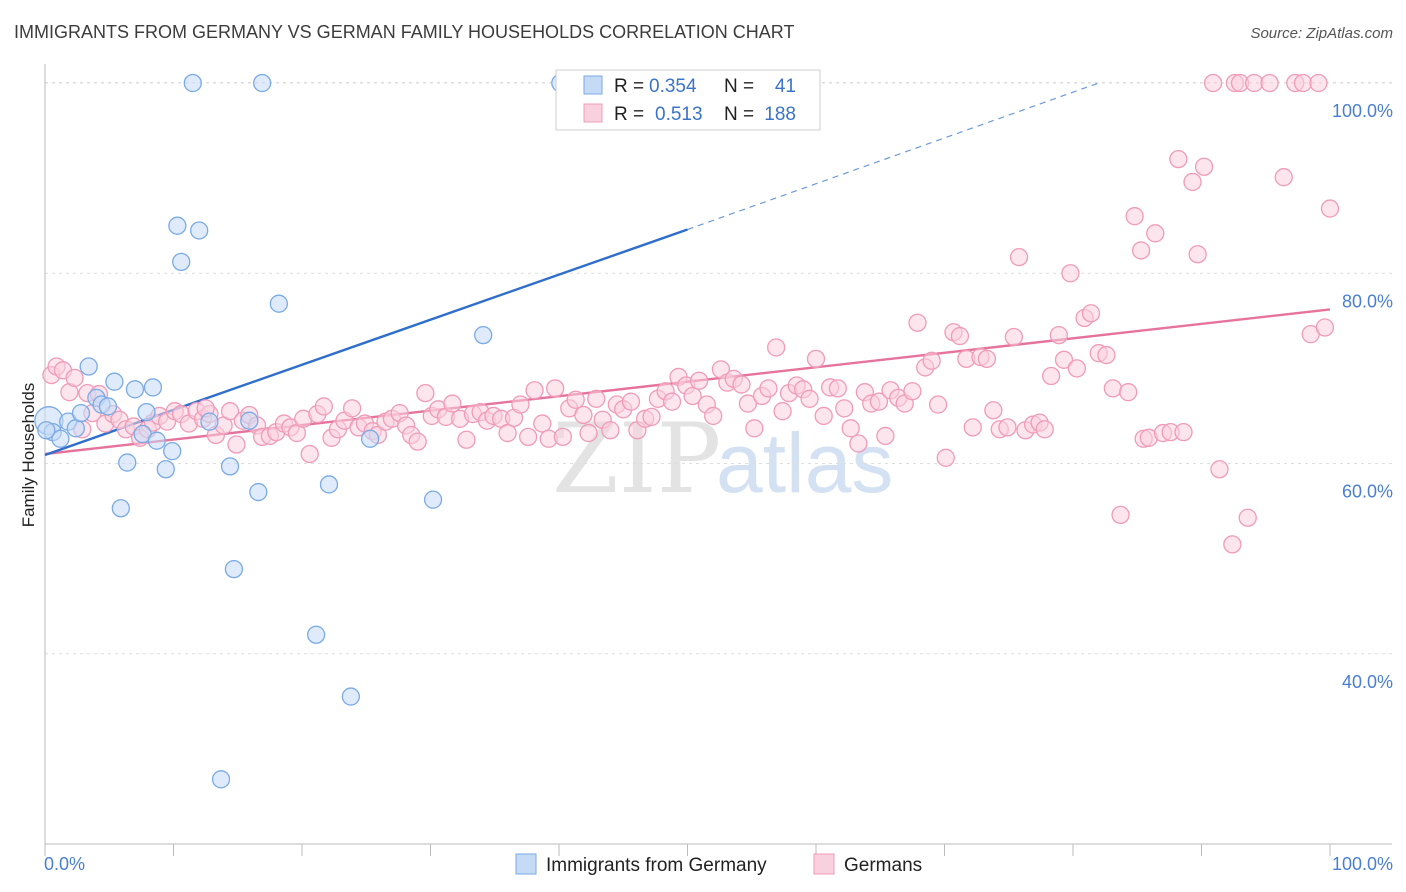 This screenshot has height=892, width=1406. What do you see at coordinates (1367, 682) in the screenshot?
I see `y-tick-label-40: 40.0%` at bounding box center [1367, 682].